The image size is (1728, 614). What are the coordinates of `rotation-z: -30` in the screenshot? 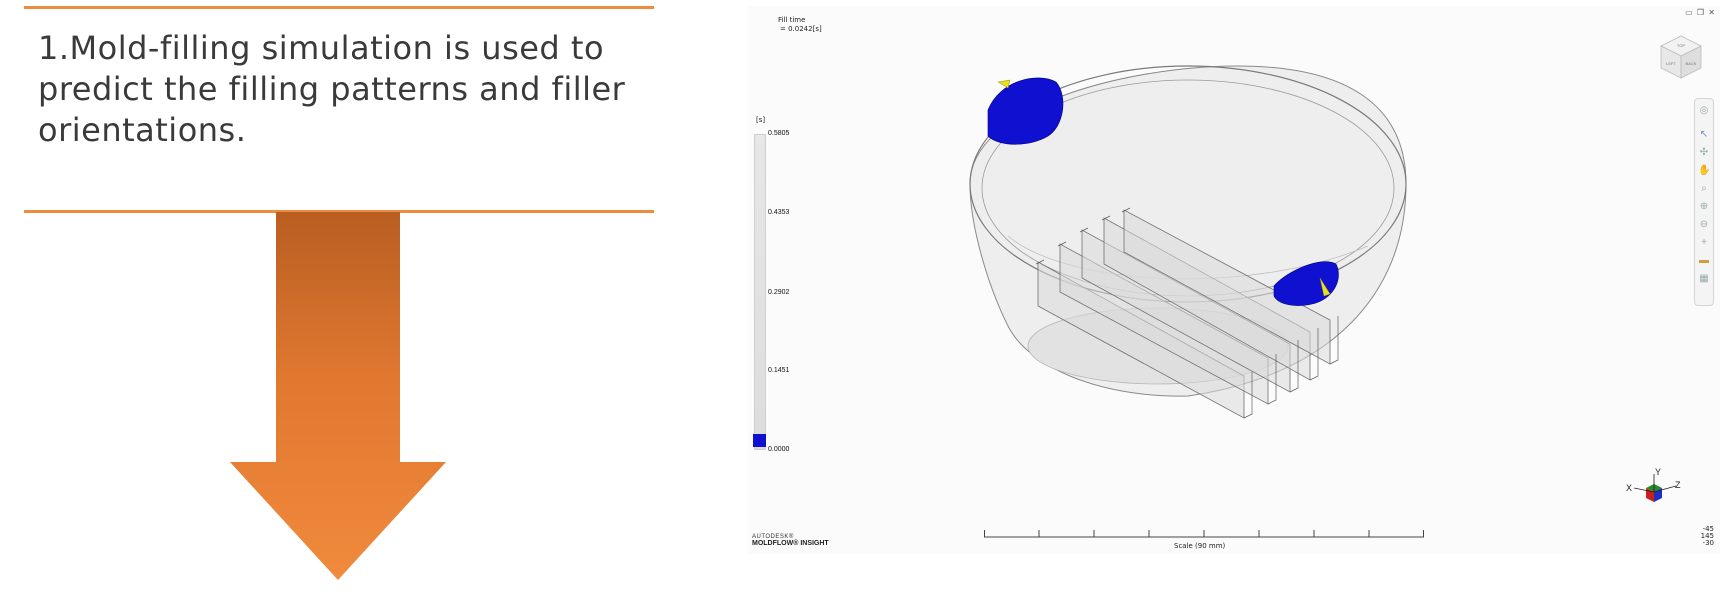 It's located at (1708, 543).